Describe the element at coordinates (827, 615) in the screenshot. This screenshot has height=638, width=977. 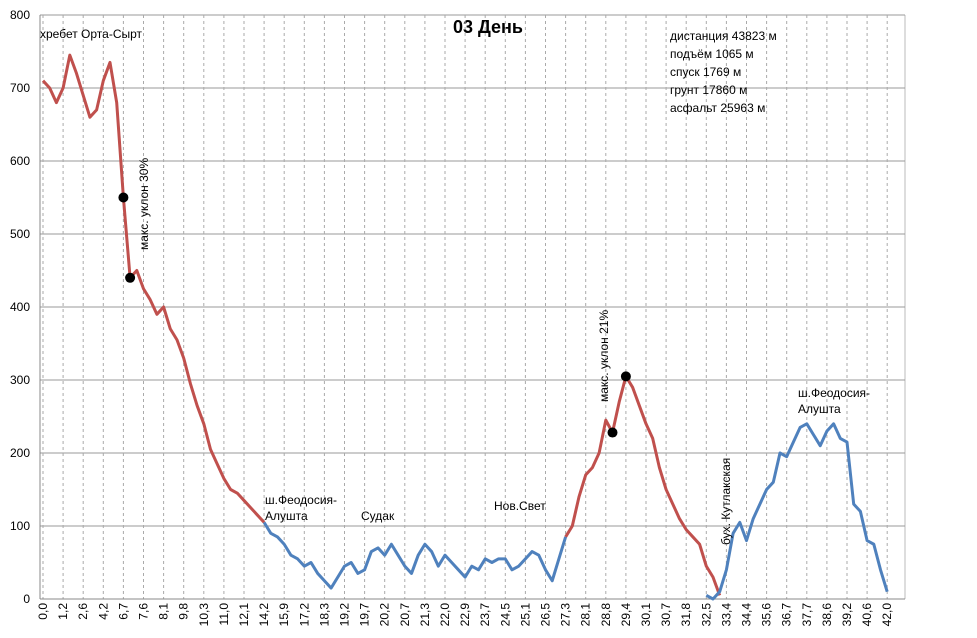
I see `x-tick-label: 38,6` at that location.